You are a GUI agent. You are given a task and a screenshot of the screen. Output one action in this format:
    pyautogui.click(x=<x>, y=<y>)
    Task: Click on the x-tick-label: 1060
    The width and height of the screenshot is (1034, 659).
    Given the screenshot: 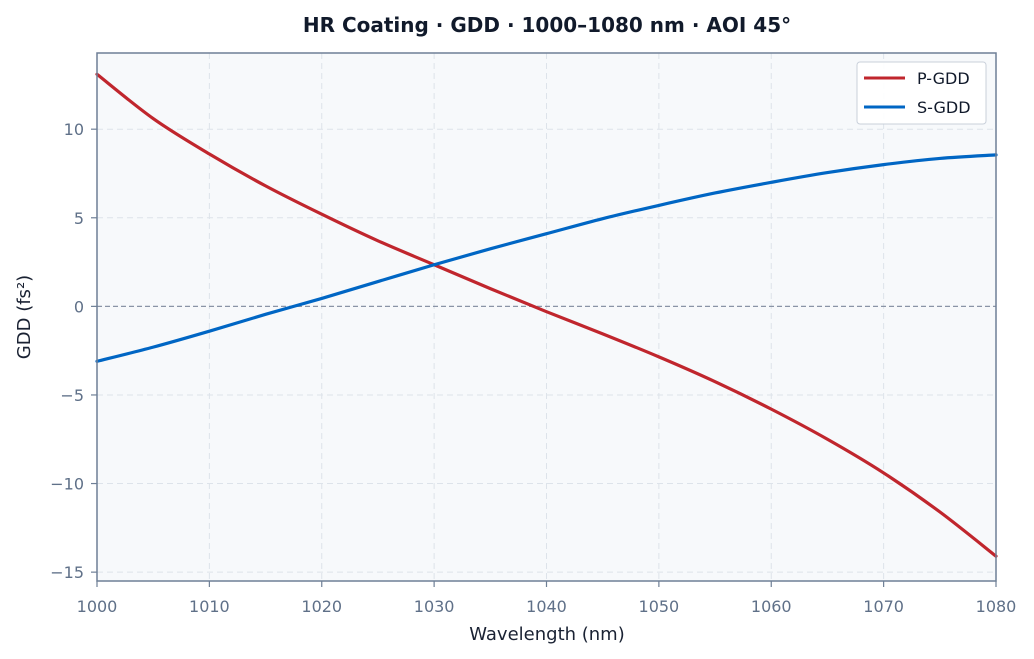 What is the action you would take?
    pyautogui.click(x=771, y=606)
    